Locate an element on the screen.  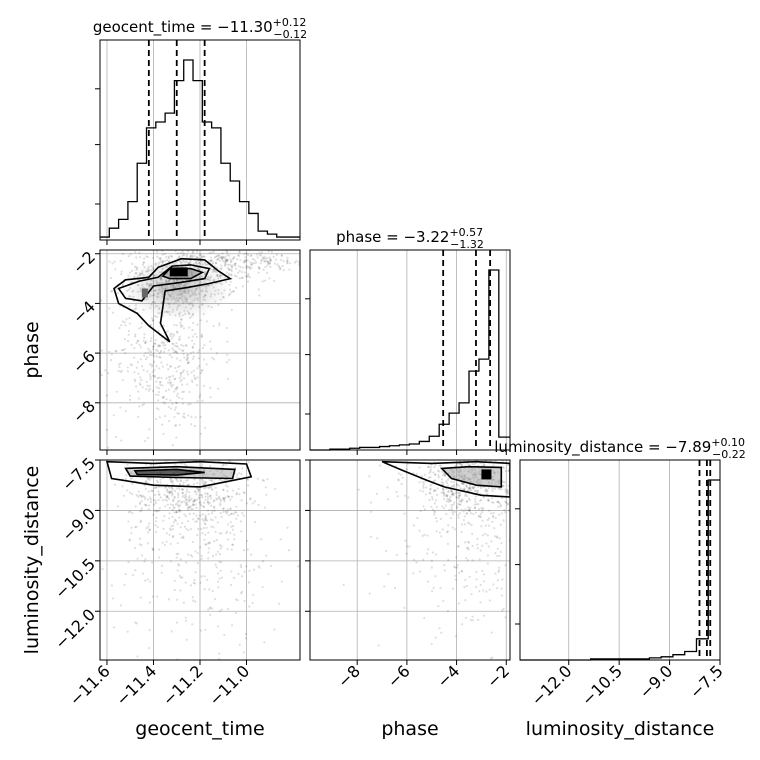
y-tick-label-phase: −4 is located at coordinates (84, 312).